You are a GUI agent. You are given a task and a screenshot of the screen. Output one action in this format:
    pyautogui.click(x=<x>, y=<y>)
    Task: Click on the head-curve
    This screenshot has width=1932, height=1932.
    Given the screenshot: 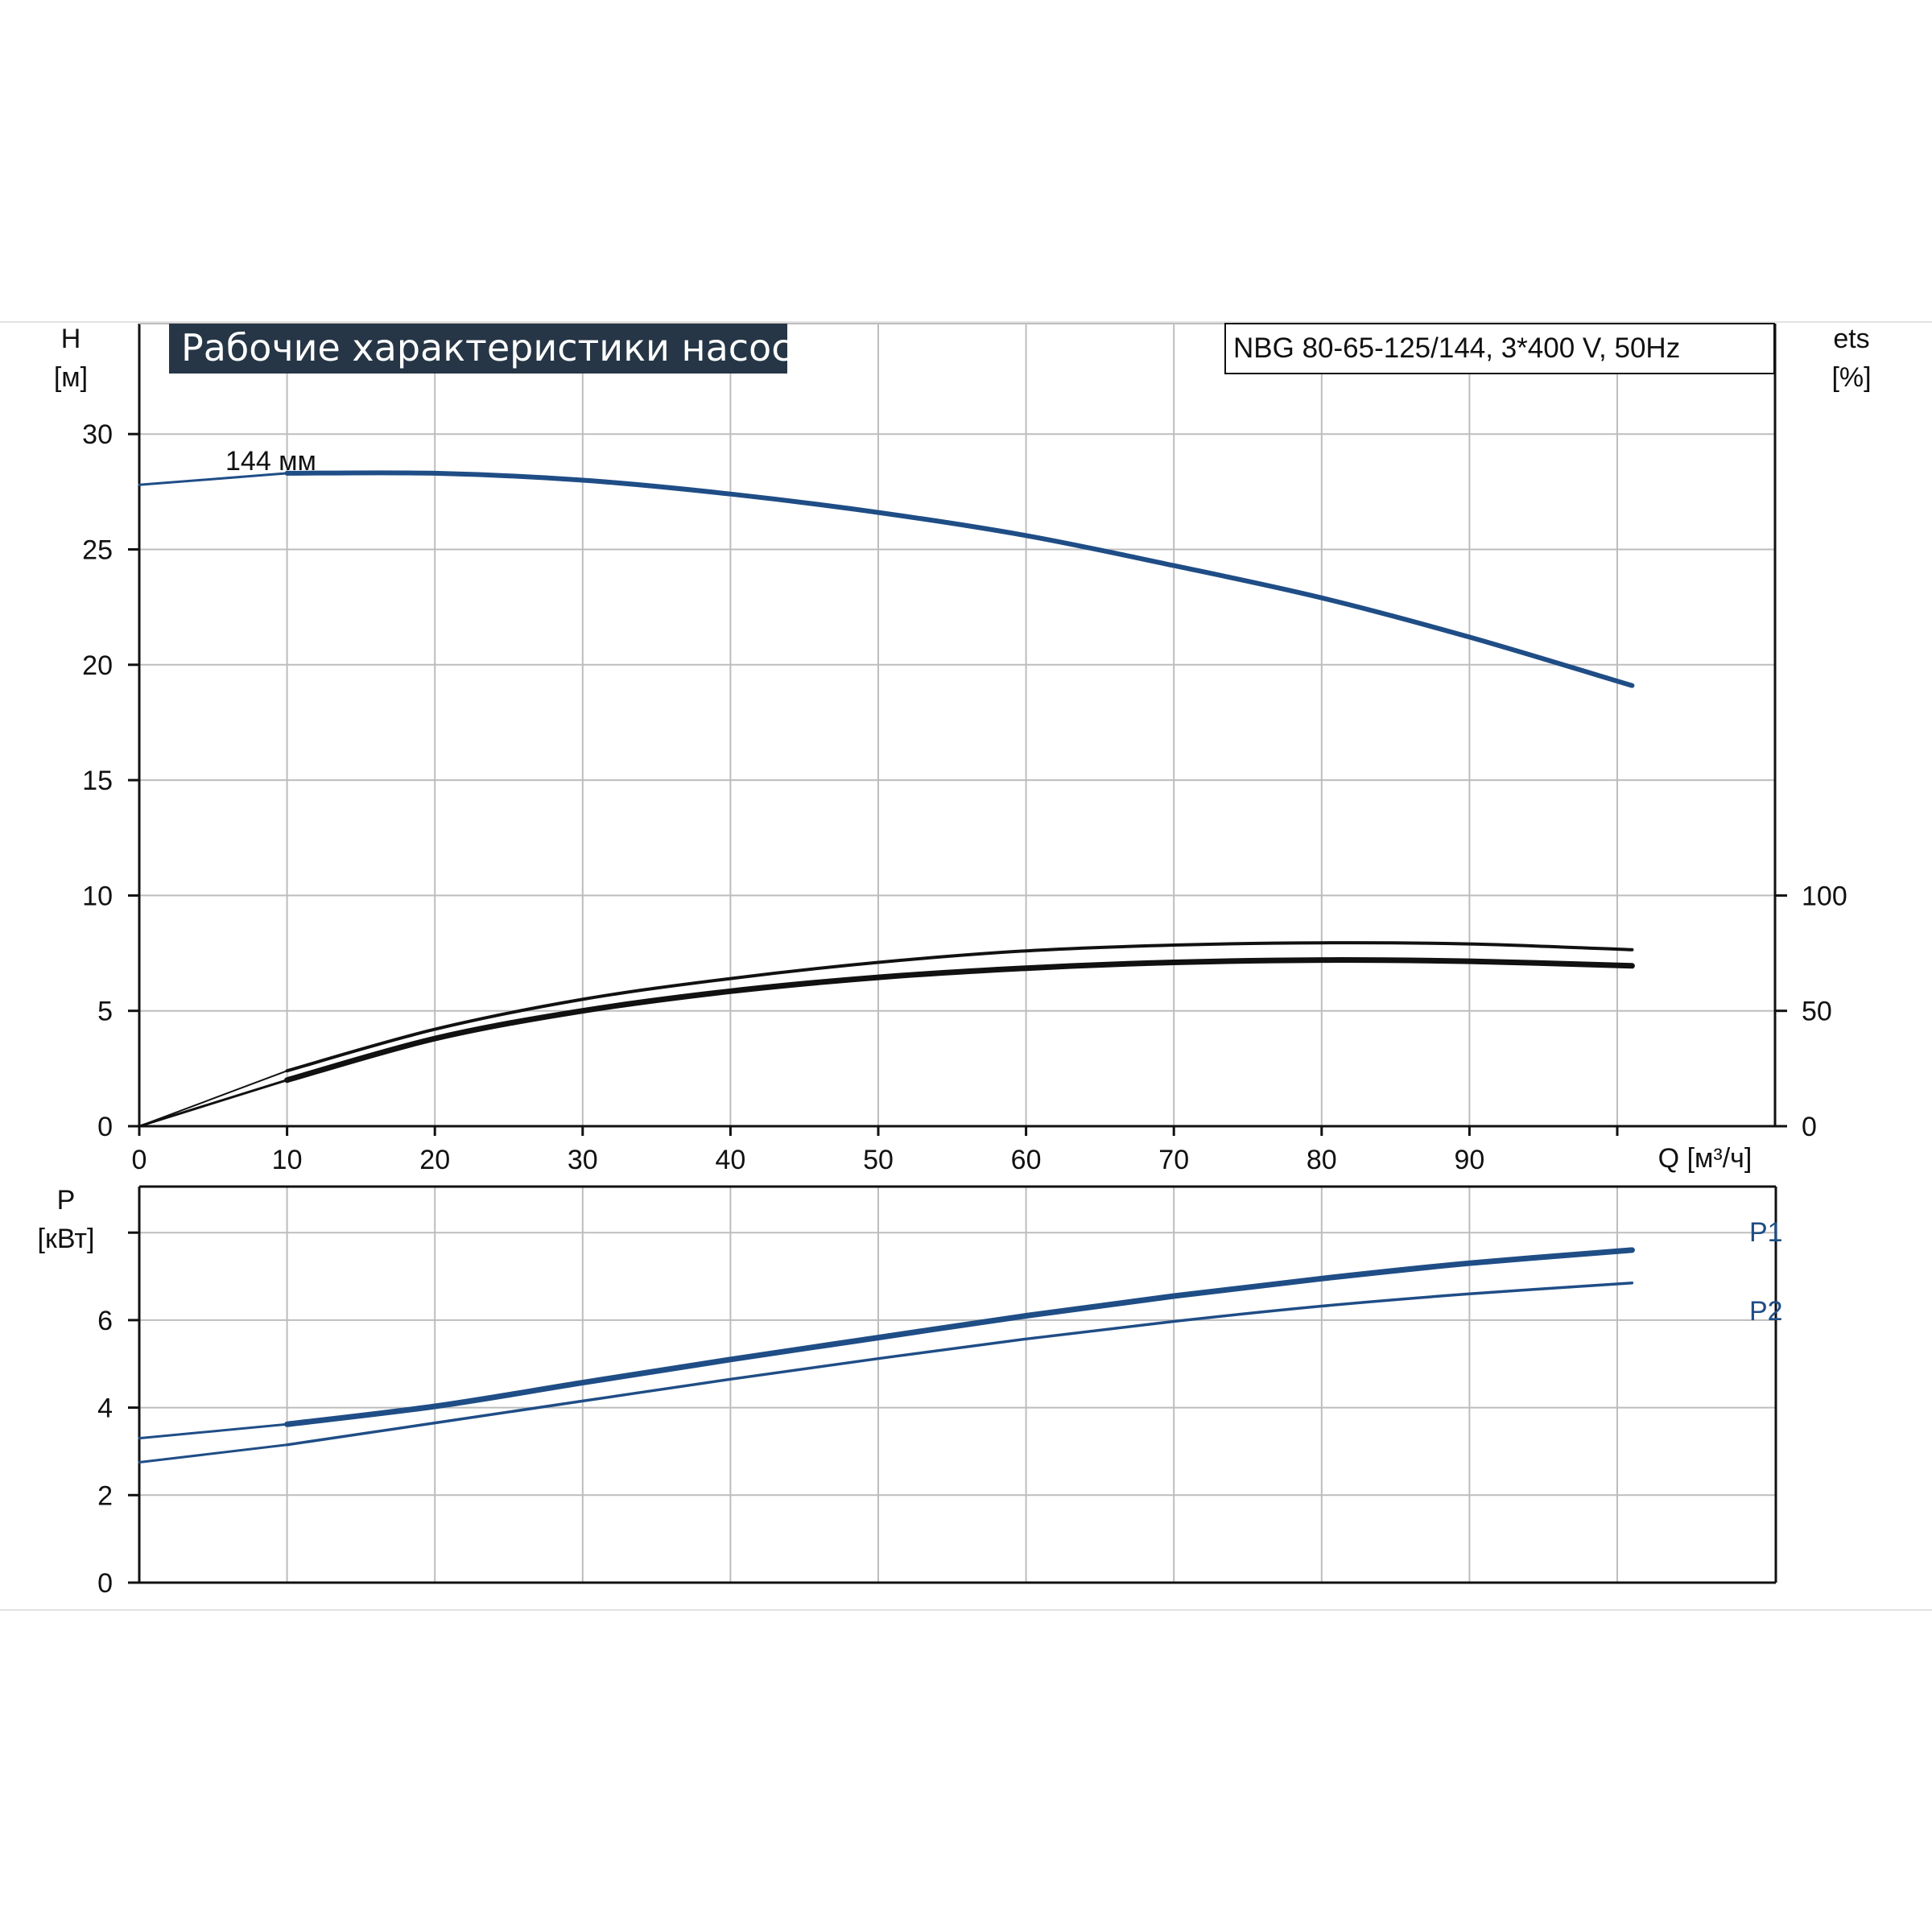 What is the action you would take?
    pyautogui.click(x=959, y=579)
    